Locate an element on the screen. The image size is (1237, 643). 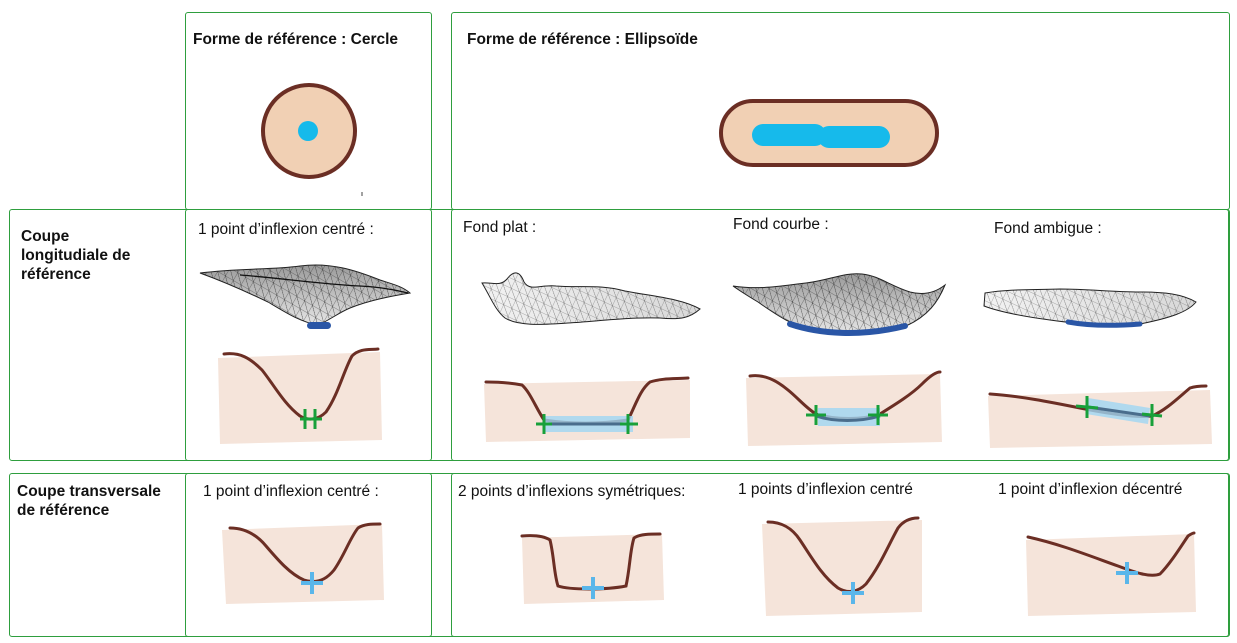
mesh-fond-plat is located at coordinates (591, 298).